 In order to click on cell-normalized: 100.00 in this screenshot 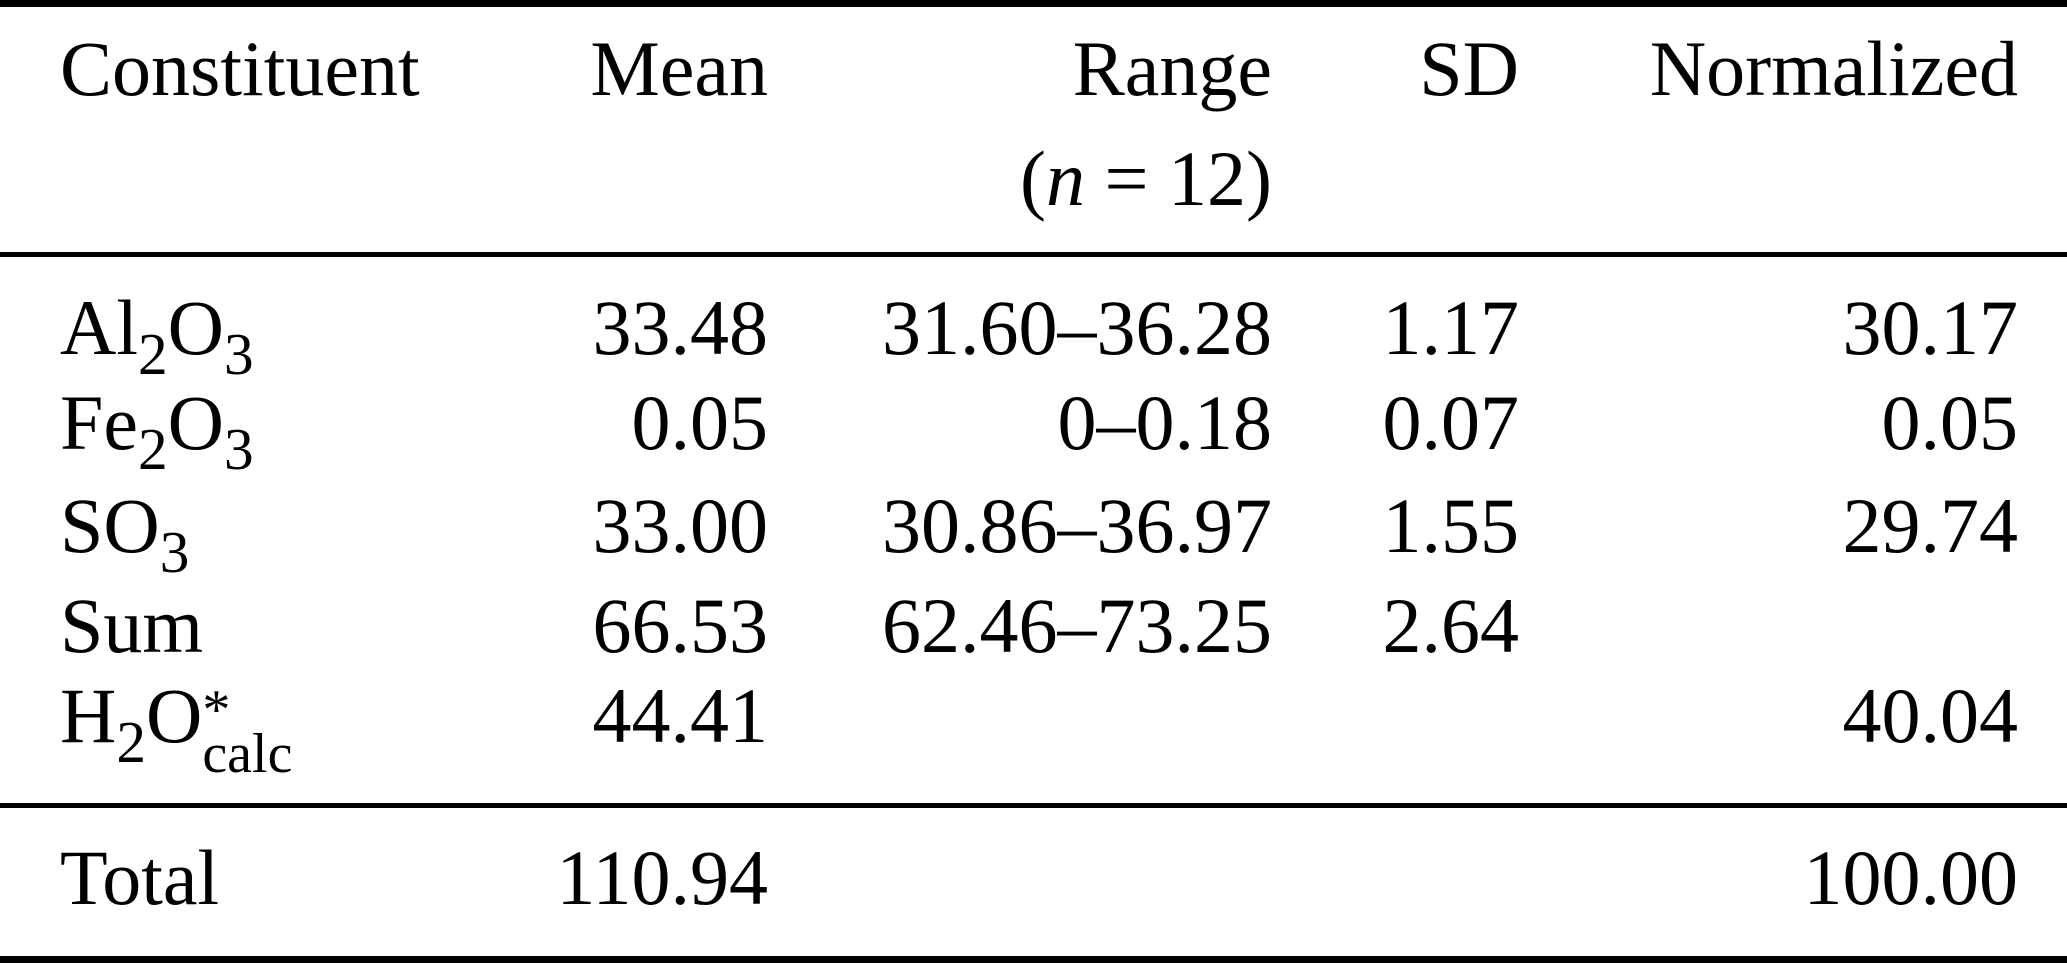, I will do `click(1911, 877)`.